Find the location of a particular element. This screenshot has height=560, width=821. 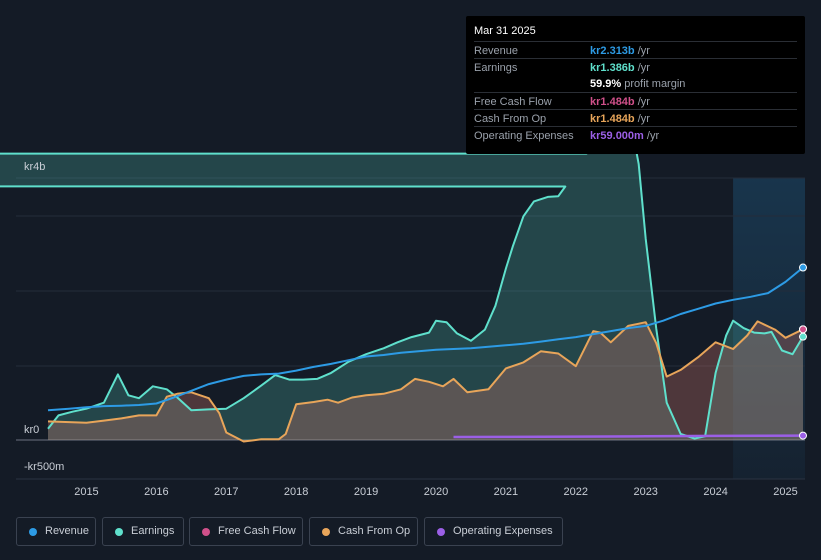

earnings-dot-icon is located at coordinates (119, 532).